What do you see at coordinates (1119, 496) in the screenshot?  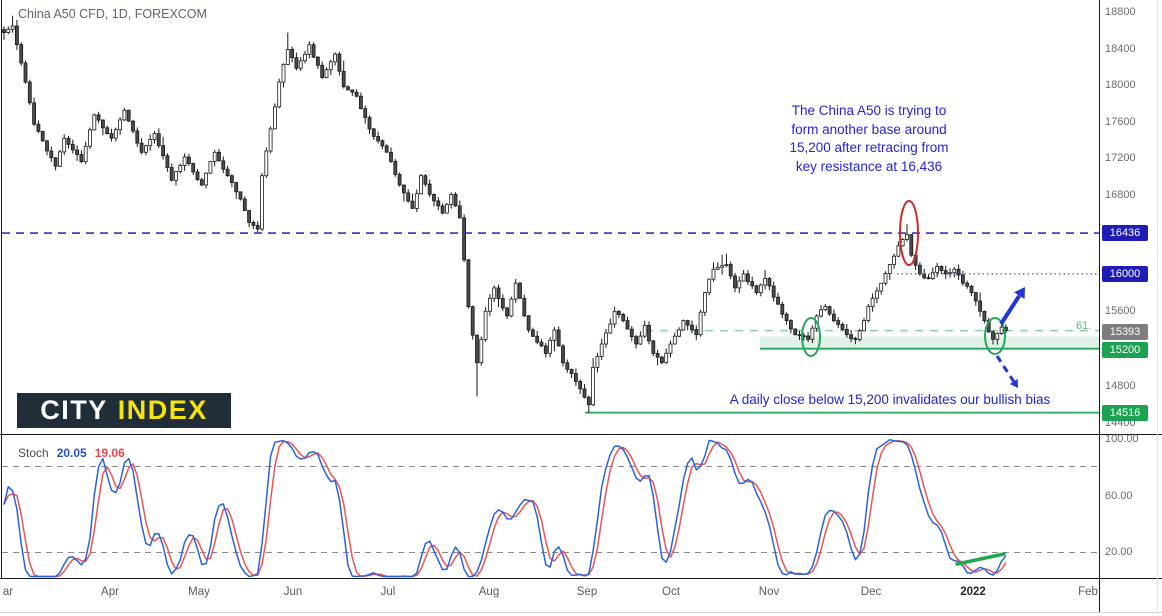 I see `stoch-tick: 60.00` at bounding box center [1119, 496].